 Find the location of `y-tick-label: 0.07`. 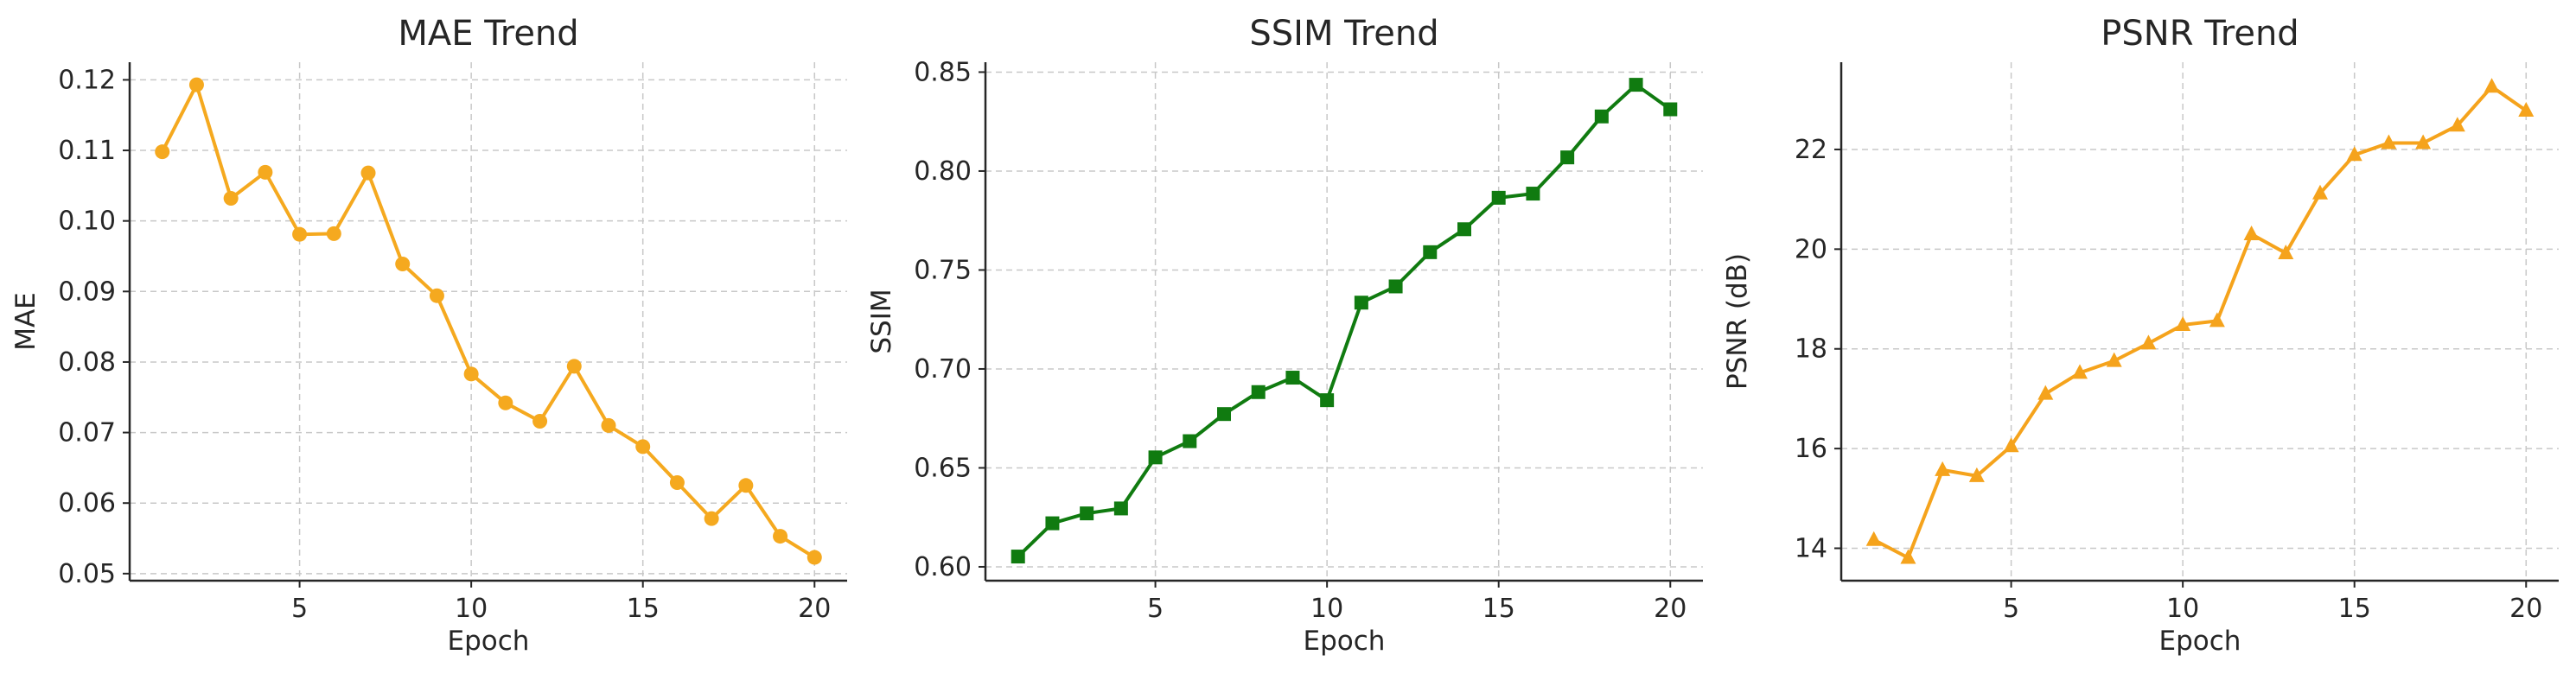

y-tick-label: 0.07 is located at coordinates (87, 433).